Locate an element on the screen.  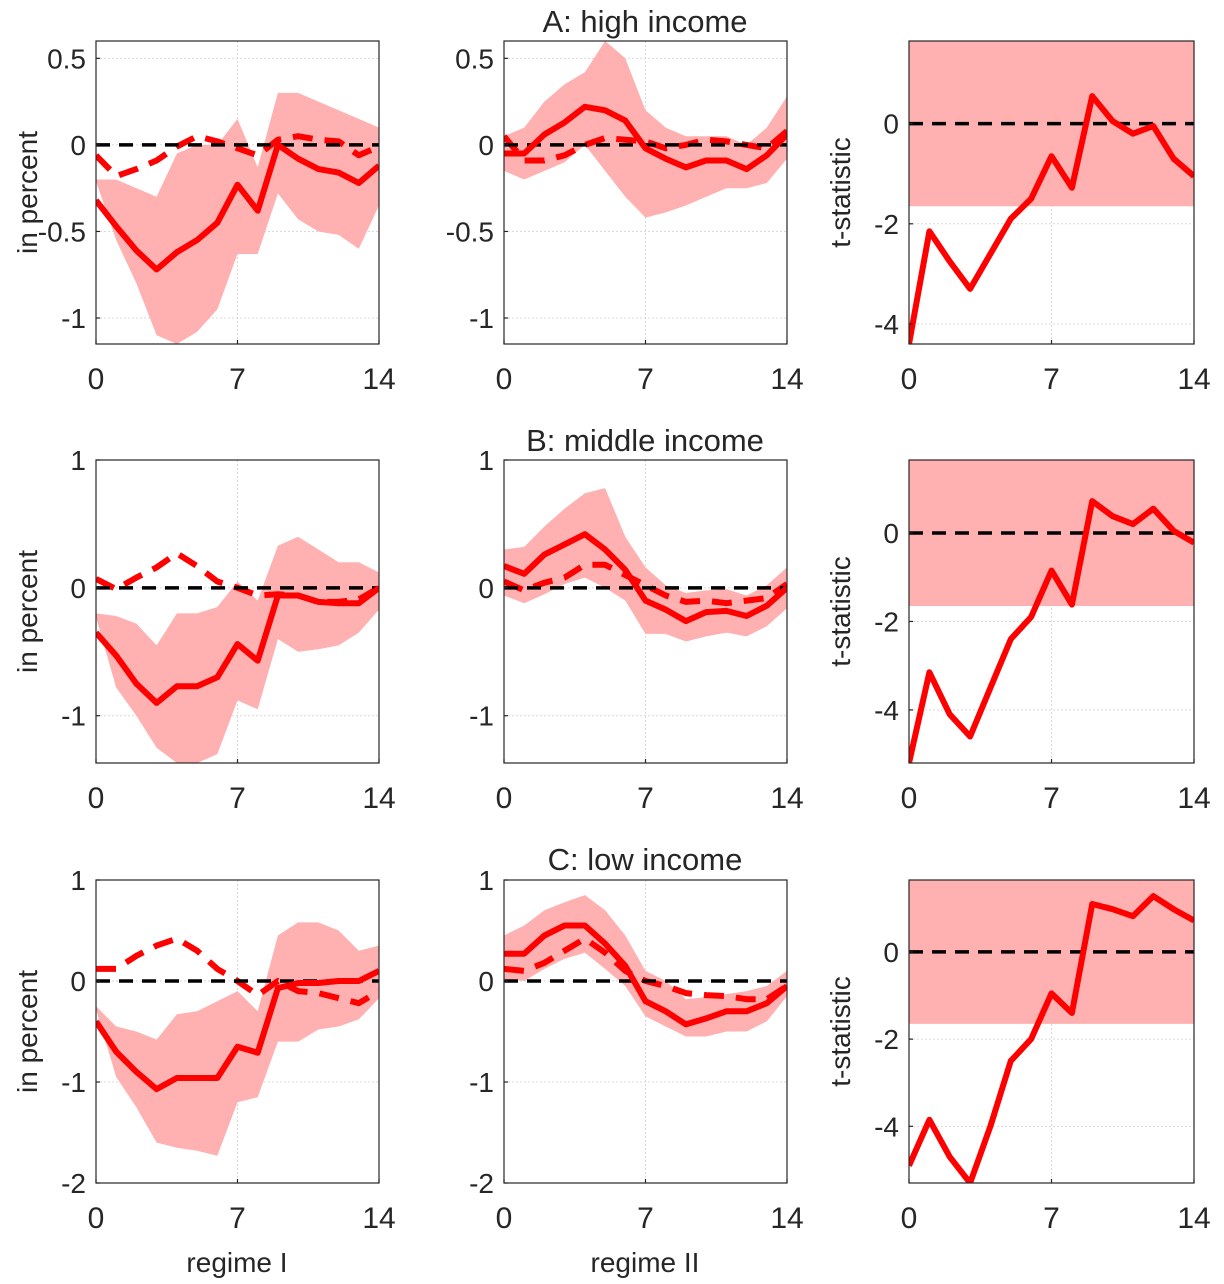
panel-c-tstat: 0 7 14 -4 -2 0 t-statistic is located at coordinates (1018, 1057).